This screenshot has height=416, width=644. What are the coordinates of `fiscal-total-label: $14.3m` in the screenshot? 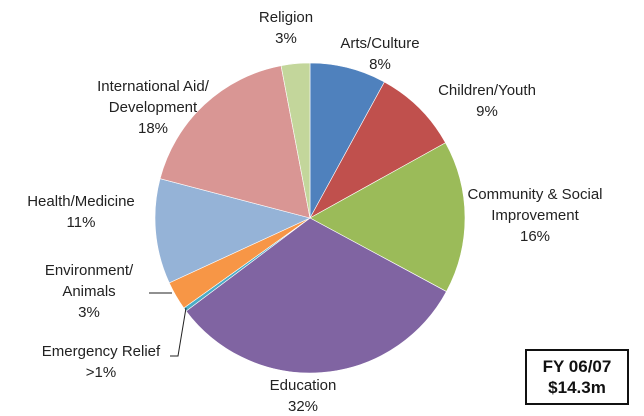 It's located at (577, 387).